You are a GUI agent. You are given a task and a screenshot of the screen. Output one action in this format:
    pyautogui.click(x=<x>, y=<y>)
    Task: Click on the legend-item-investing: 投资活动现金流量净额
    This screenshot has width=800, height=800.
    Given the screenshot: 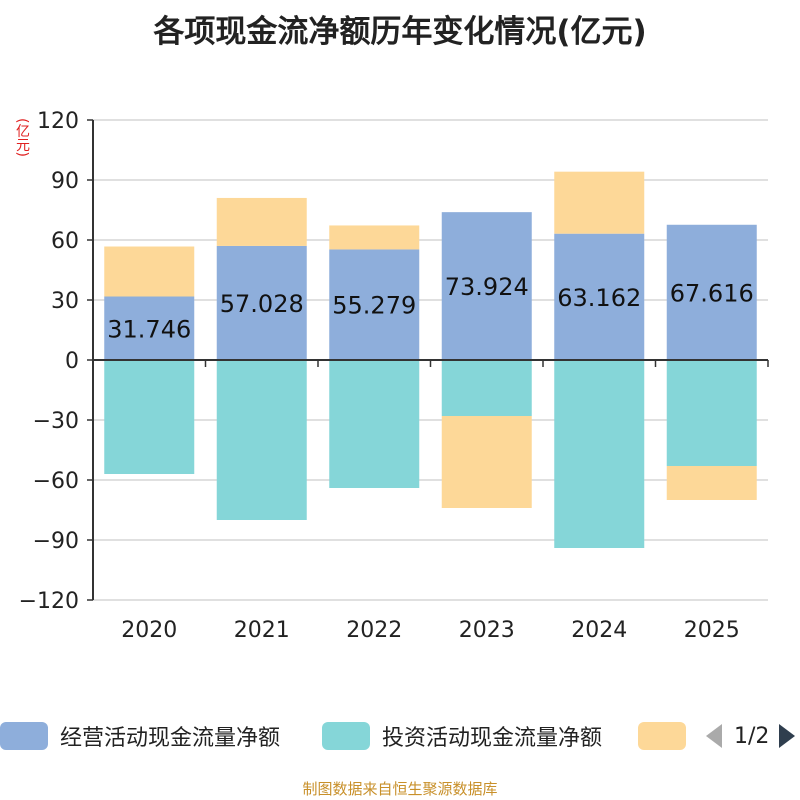 What is the action you would take?
    pyautogui.click(x=462, y=736)
    